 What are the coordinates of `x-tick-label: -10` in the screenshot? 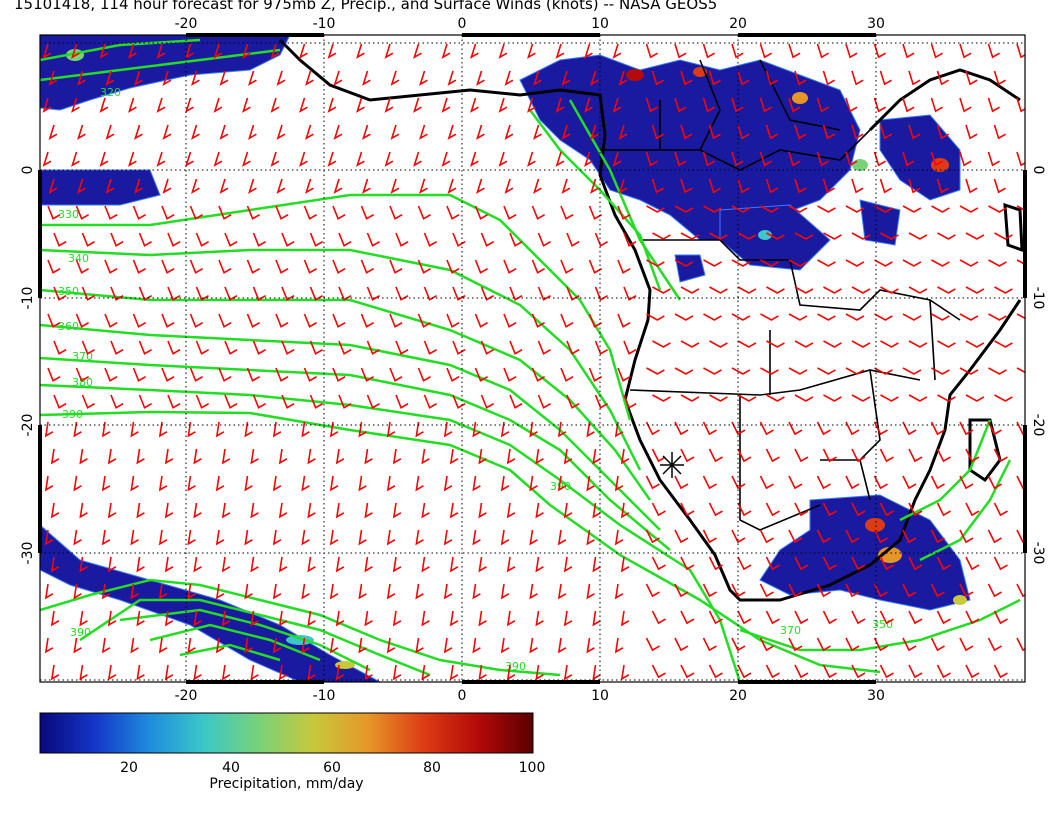 It's located at (324, 24).